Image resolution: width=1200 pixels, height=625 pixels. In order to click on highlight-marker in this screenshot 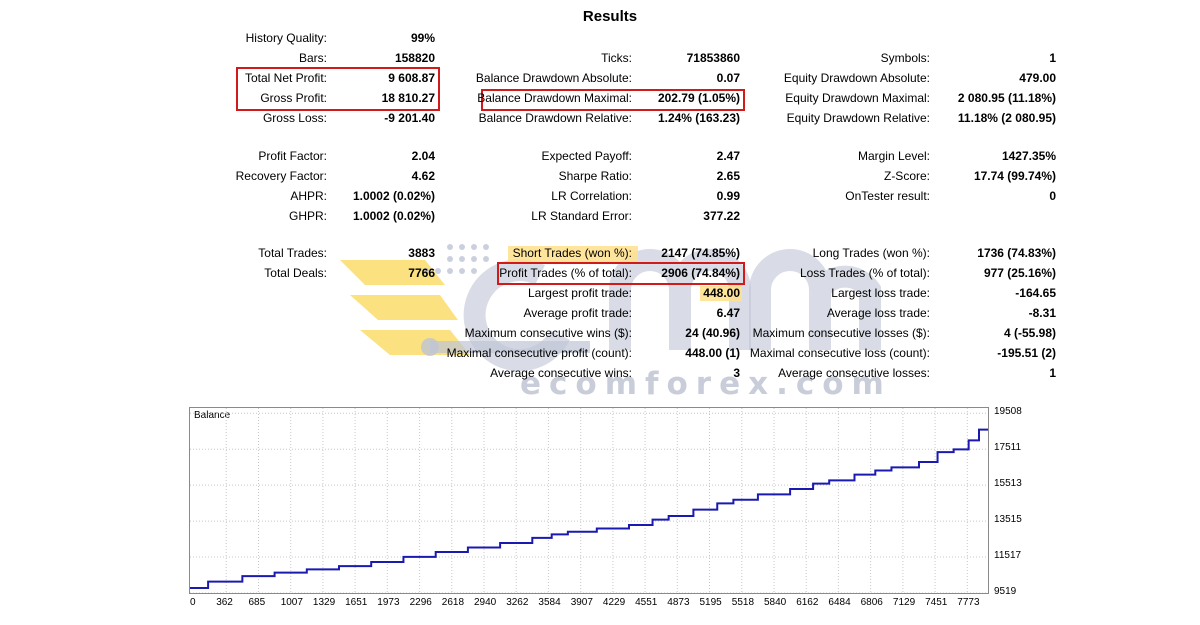, I will do `click(721, 293)`.